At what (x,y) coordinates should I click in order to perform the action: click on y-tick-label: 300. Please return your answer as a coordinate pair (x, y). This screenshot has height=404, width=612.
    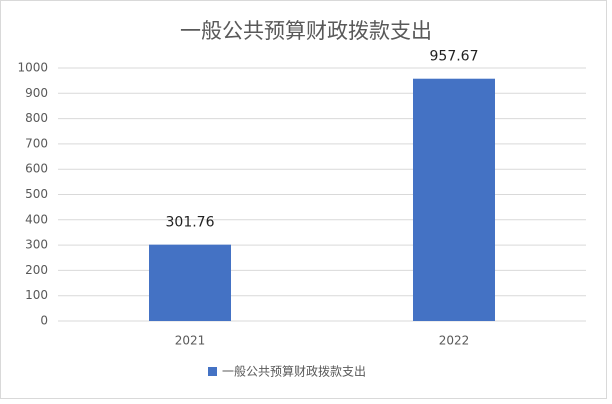
    Looking at the image, I should click on (36, 245).